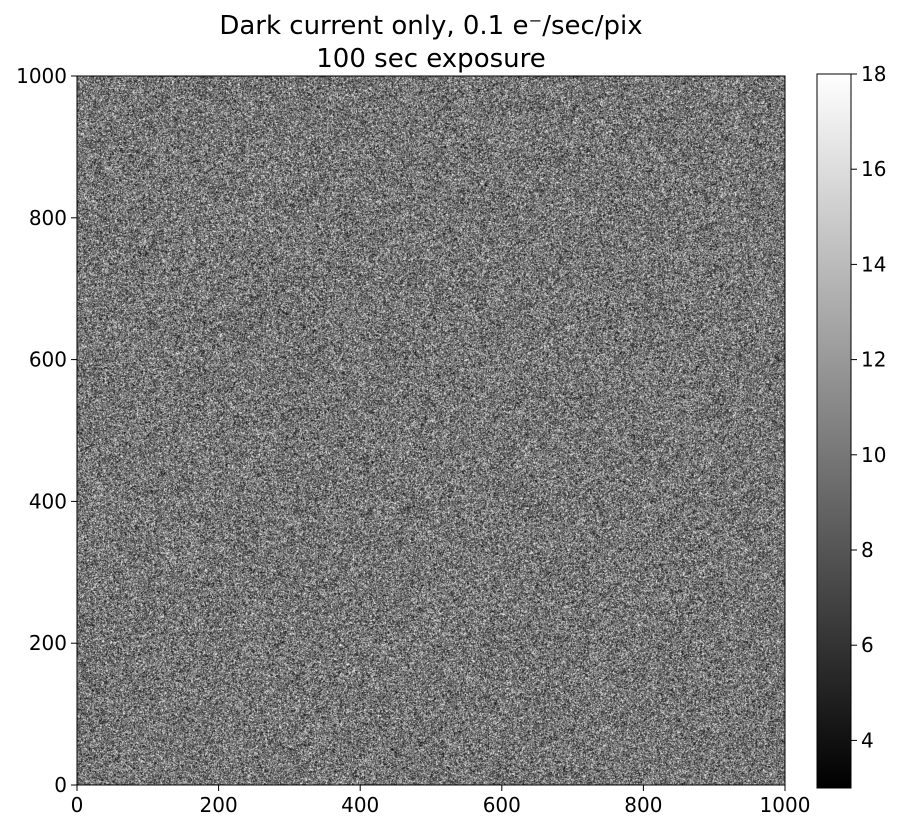  What do you see at coordinates (873, 455) in the screenshot?
I see `colorbar-tick-label: 10` at bounding box center [873, 455].